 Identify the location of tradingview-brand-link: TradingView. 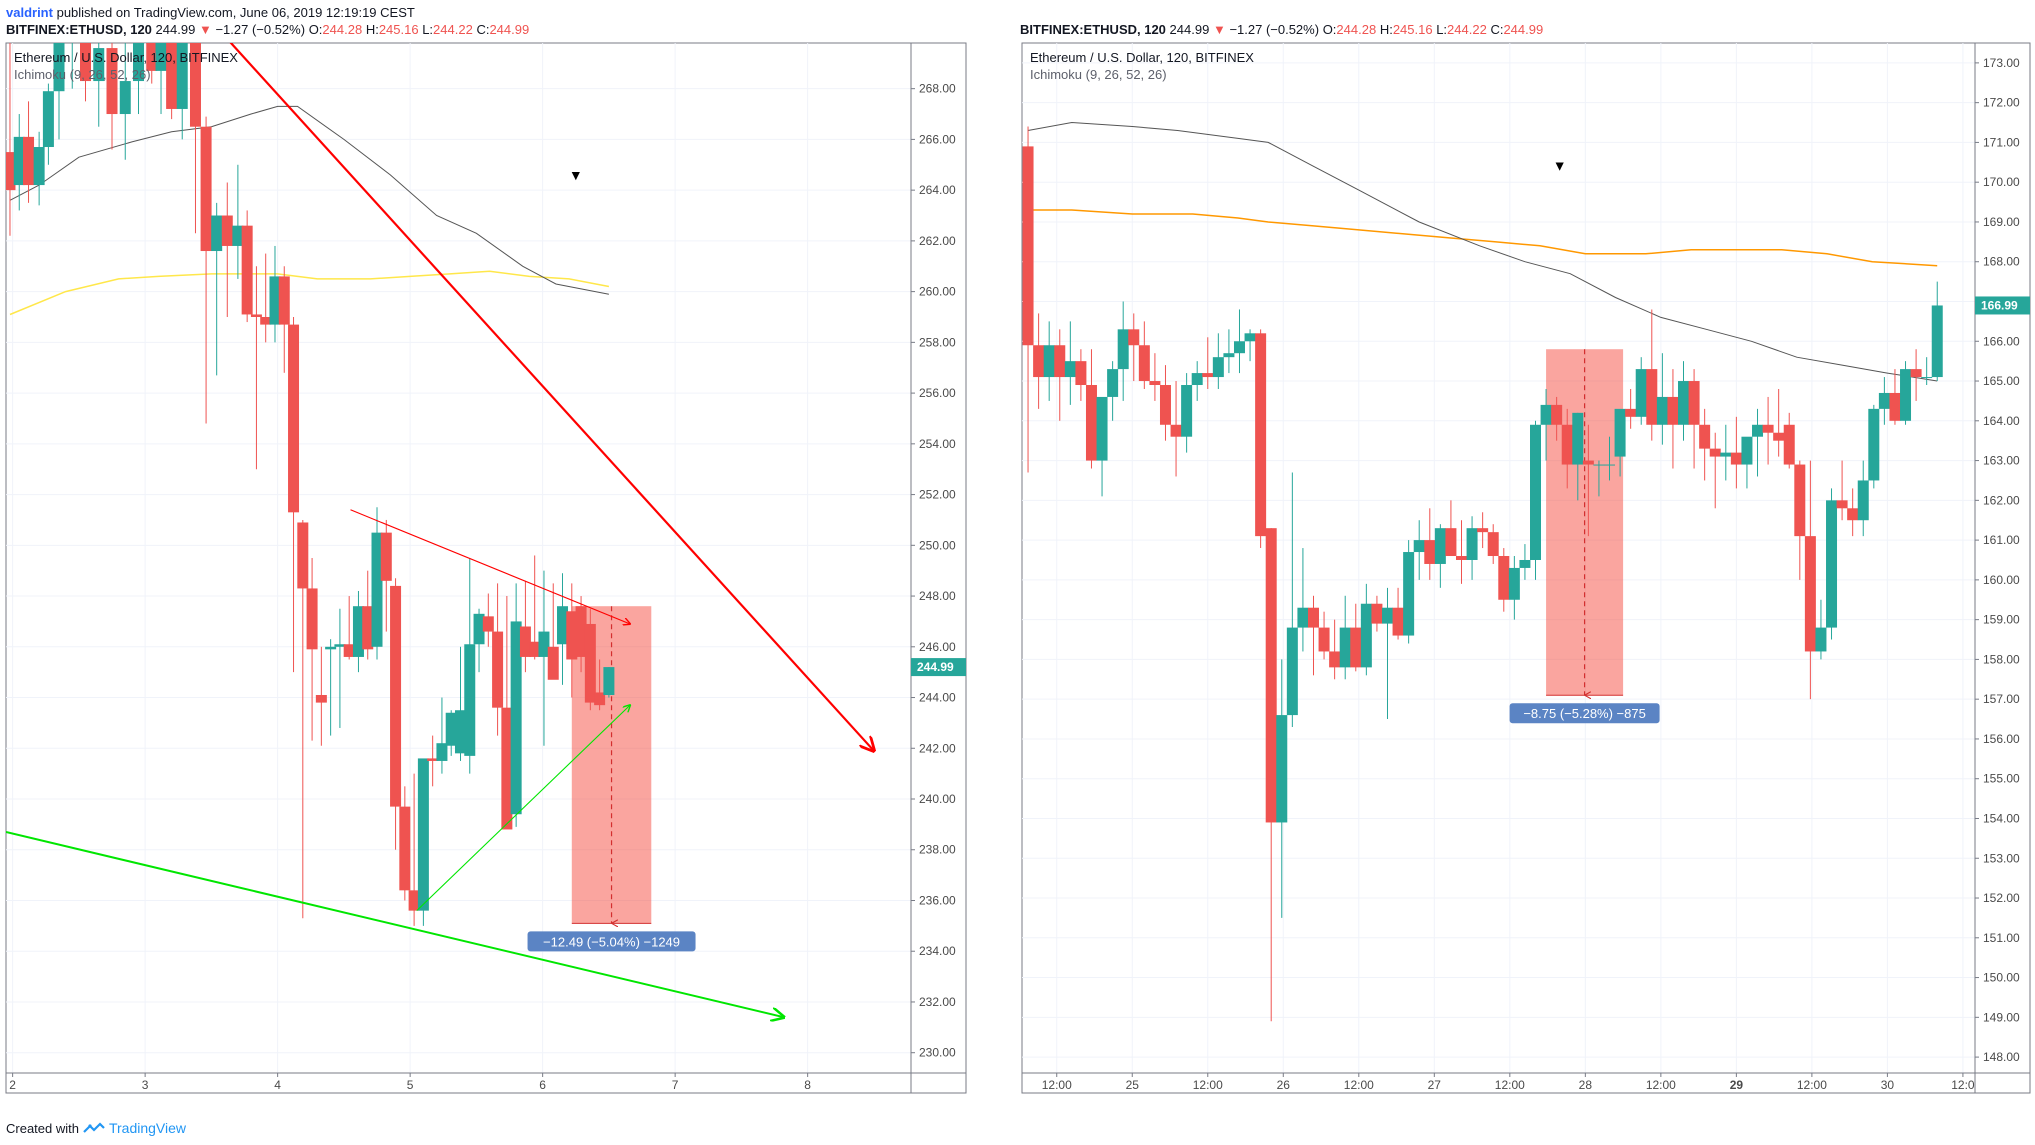
(147, 1128).